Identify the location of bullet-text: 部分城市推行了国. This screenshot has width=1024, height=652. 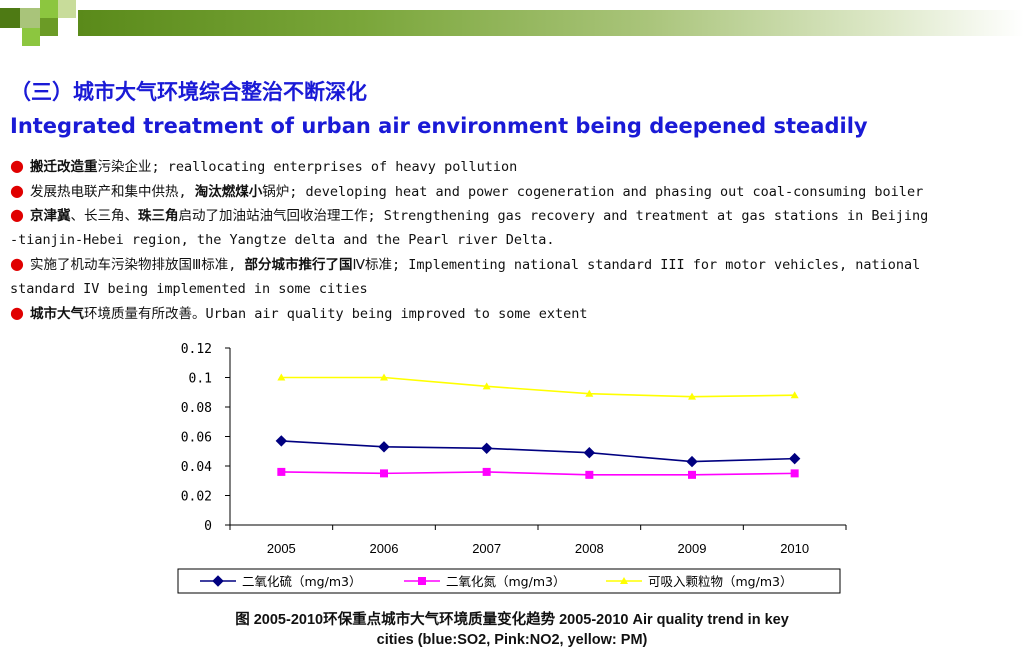
(298, 265).